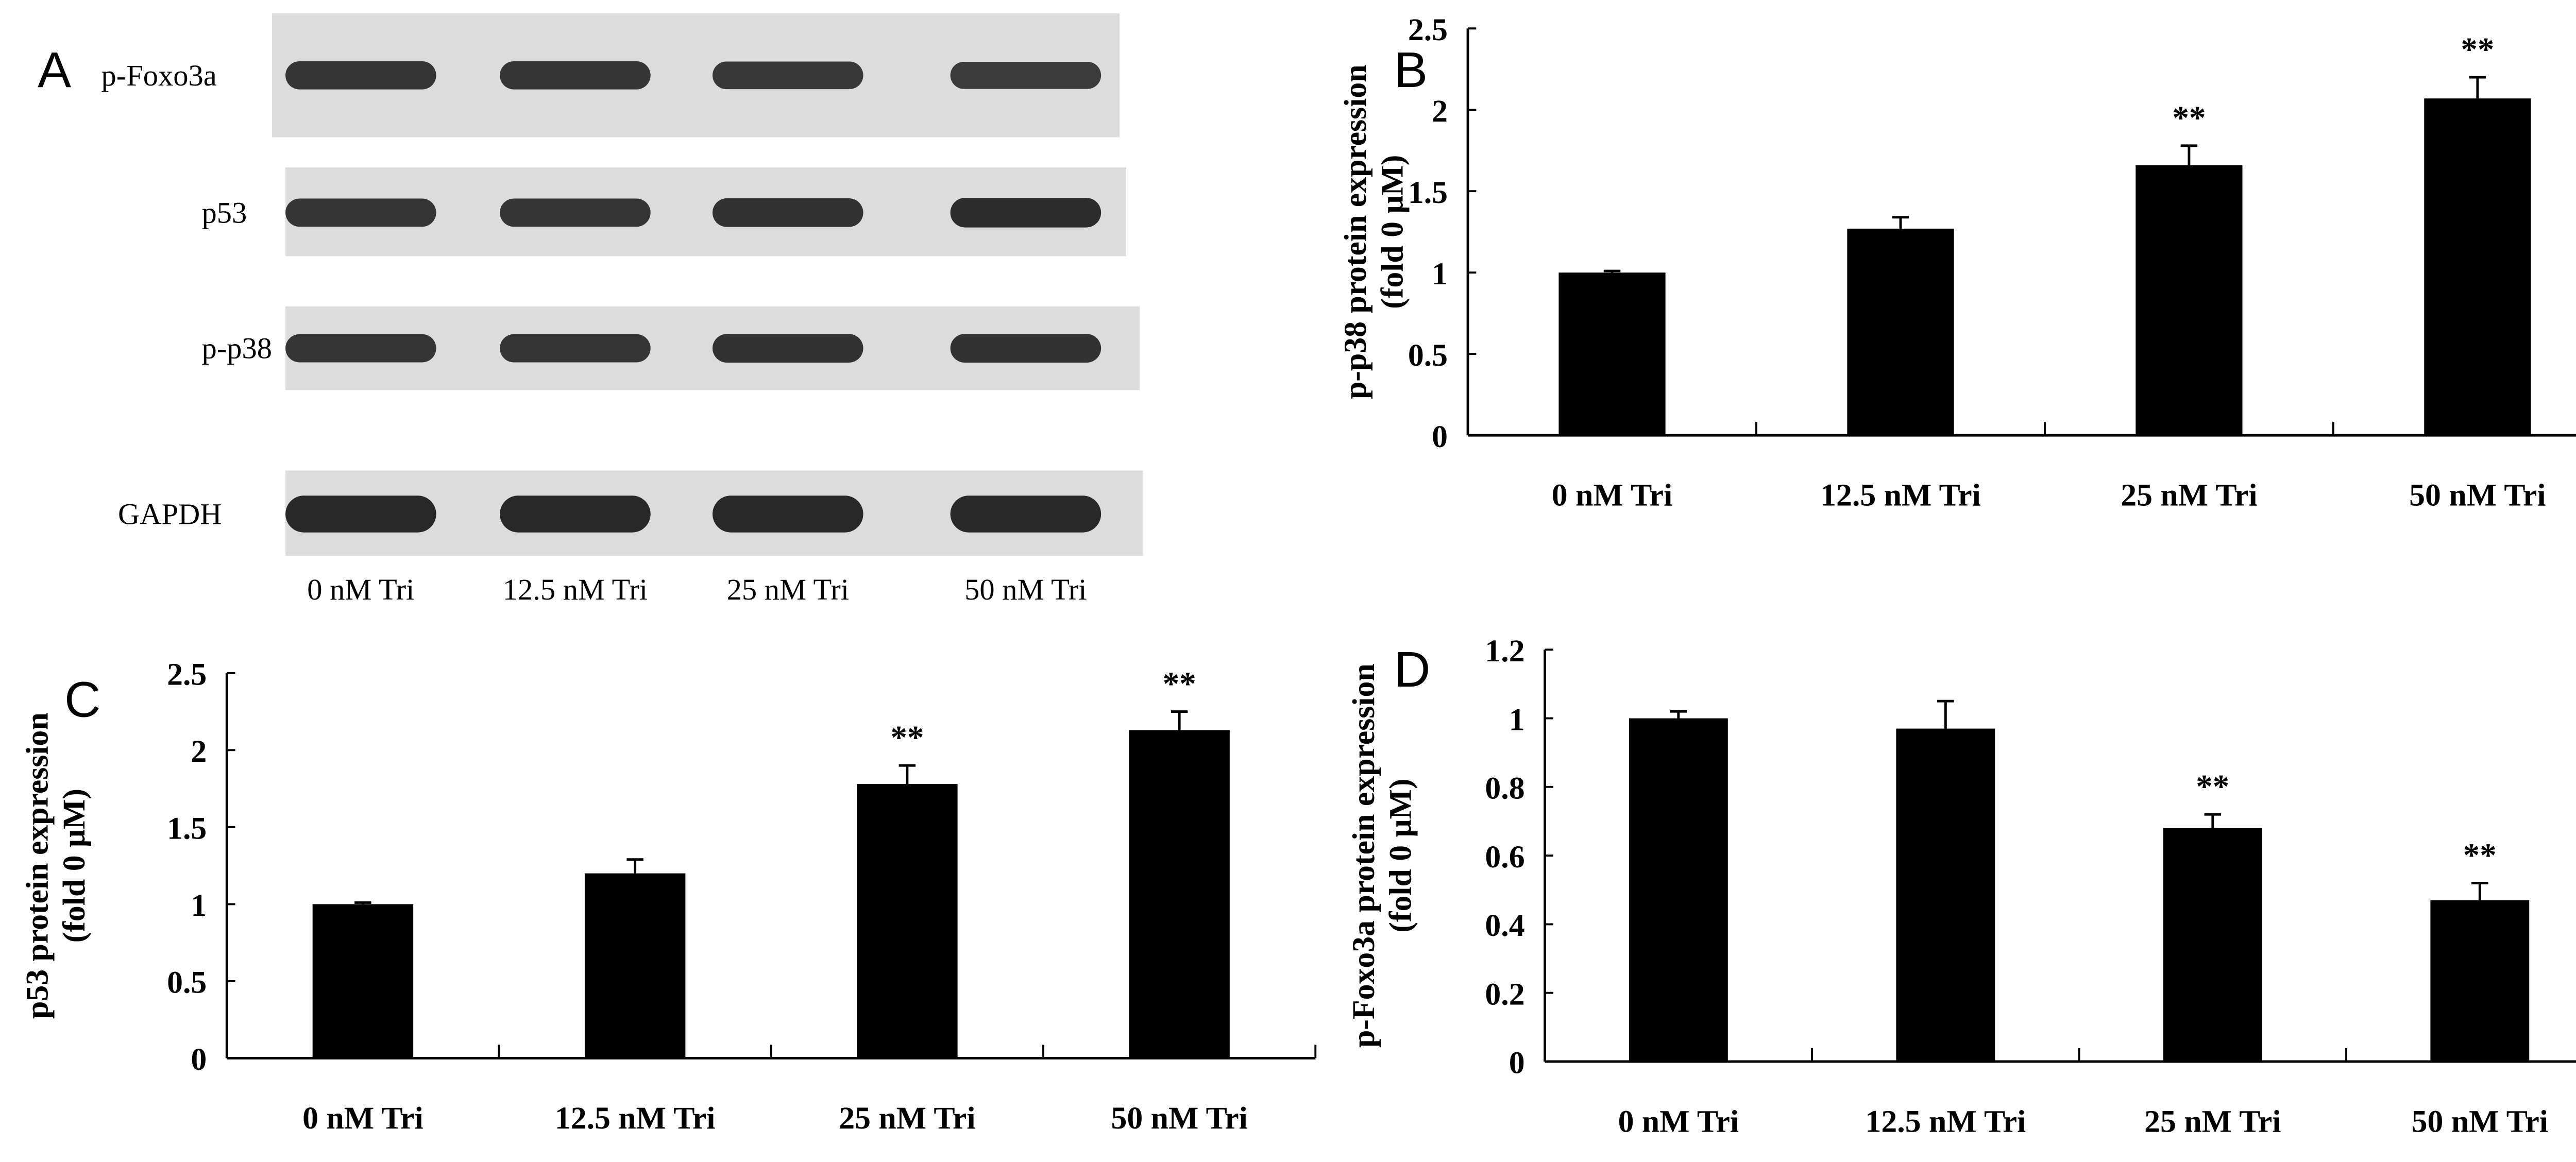 The image size is (2576, 1162). I want to click on y-tick-label: 0.2, so click(1504, 994).